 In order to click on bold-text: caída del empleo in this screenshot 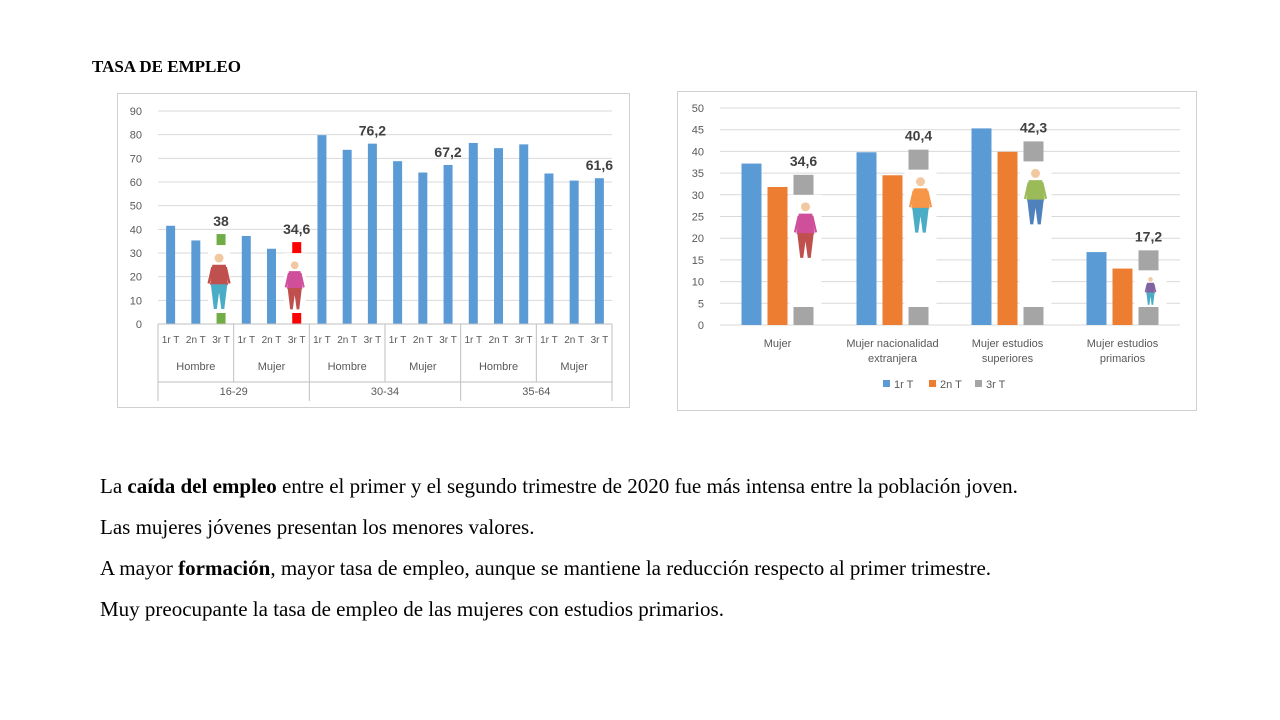, I will do `click(202, 486)`.